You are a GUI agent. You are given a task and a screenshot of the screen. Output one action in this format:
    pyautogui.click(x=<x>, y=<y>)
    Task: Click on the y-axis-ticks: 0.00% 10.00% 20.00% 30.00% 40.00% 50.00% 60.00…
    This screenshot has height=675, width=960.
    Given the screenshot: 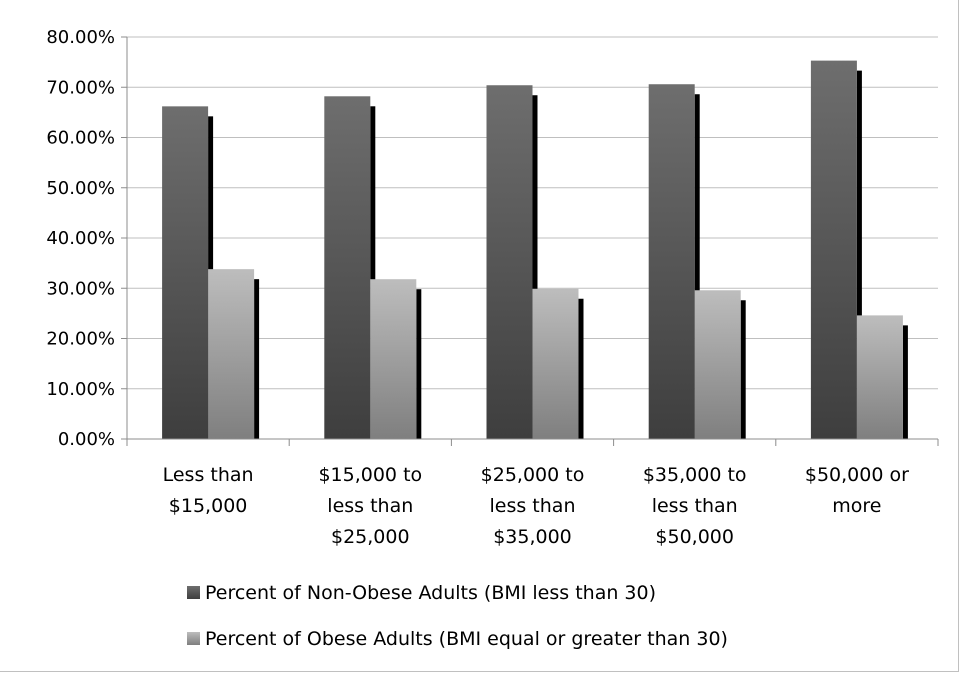 What is the action you would take?
    pyautogui.click(x=86, y=238)
    